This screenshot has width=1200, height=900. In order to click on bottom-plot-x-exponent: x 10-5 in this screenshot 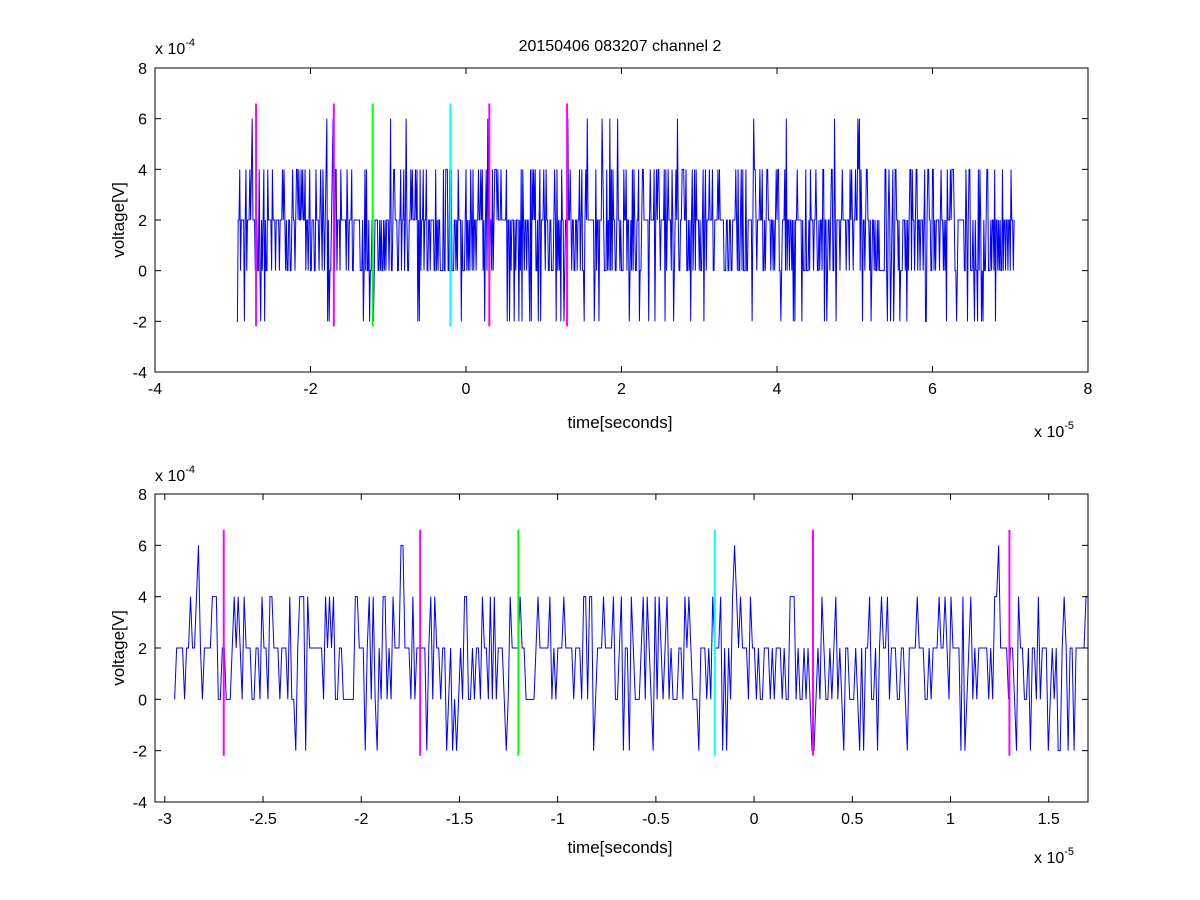, I will do `click(1054, 856)`.